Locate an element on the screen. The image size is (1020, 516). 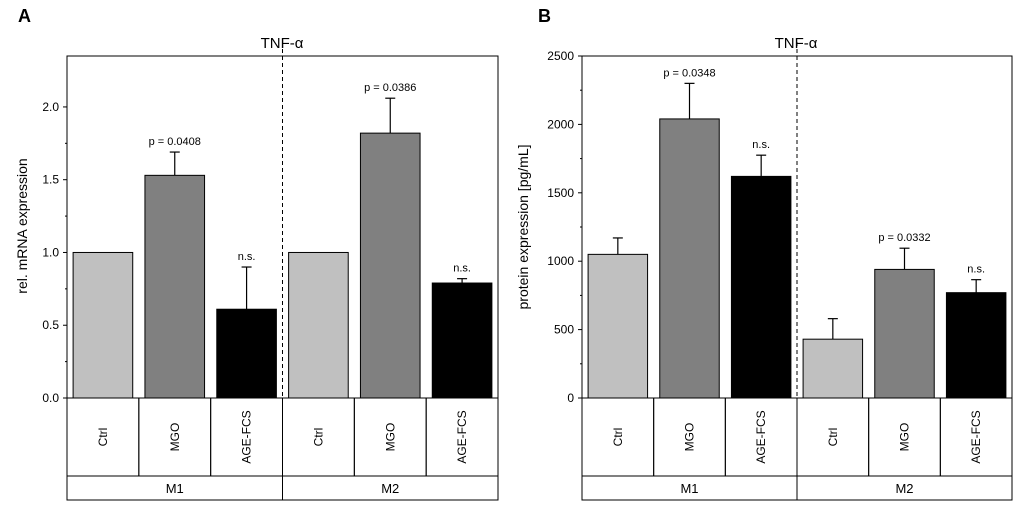
panel-b-category-label-2: MGO is located at coordinates (690, 437).